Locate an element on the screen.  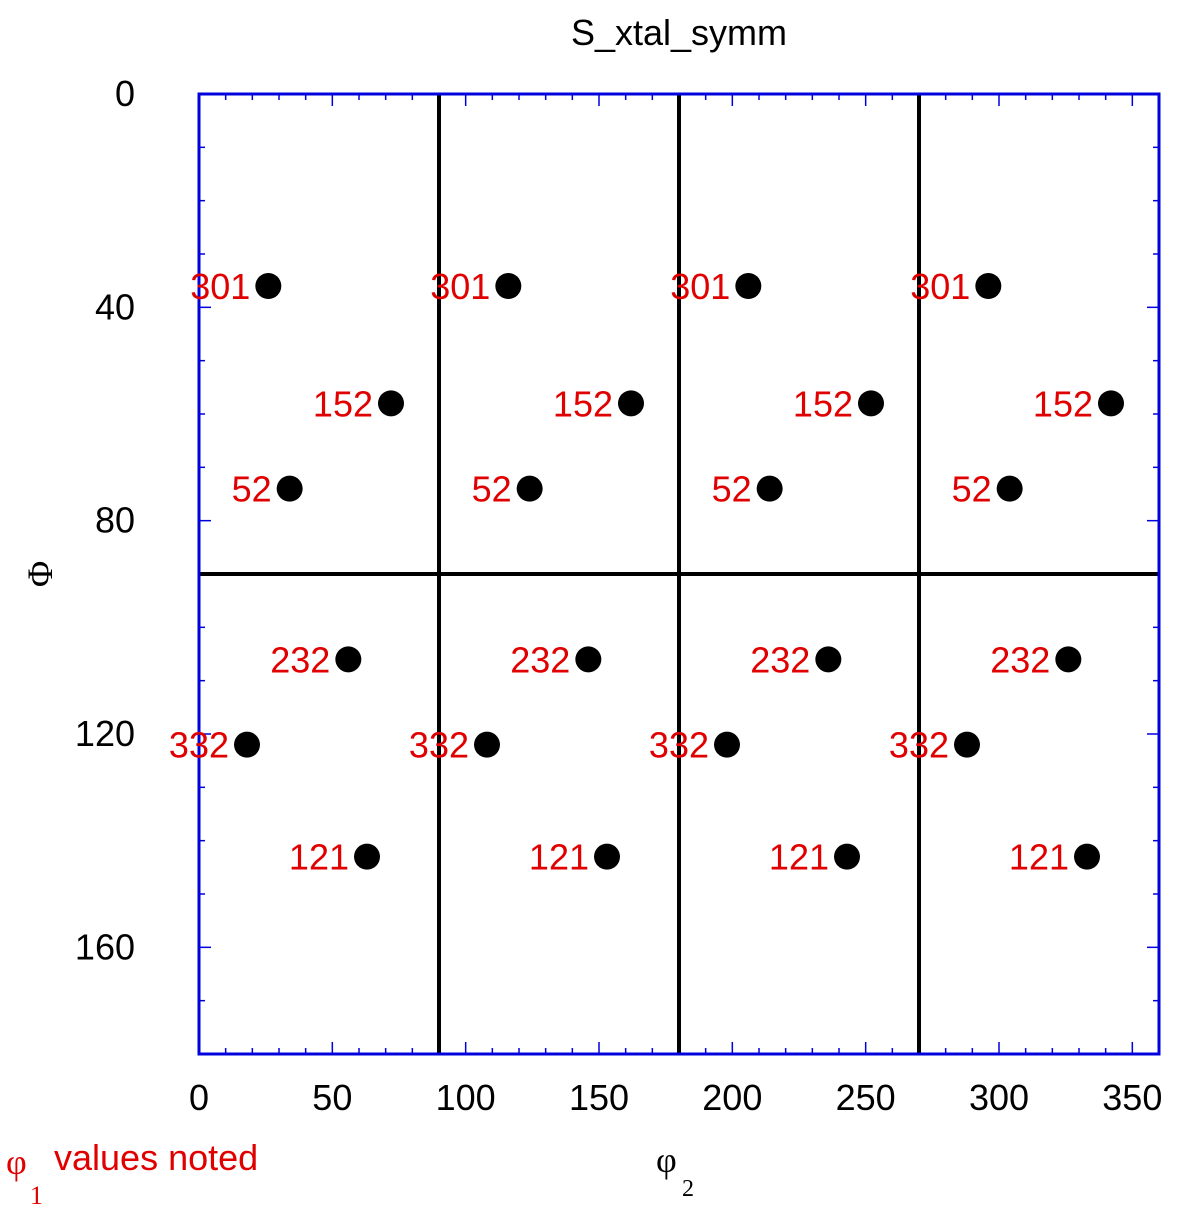
chart-title: S_xtal_symm is located at coordinates (679, 32).